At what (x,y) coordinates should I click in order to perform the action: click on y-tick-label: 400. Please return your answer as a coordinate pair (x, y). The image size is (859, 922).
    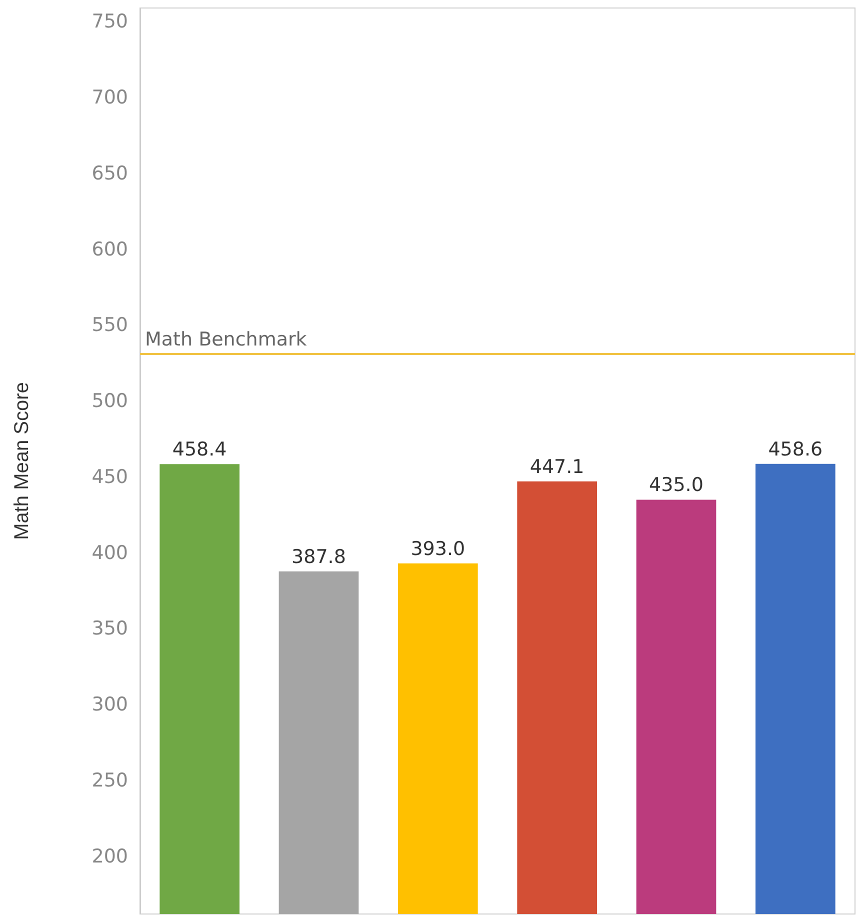
    Looking at the image, I should click on (110, 553).